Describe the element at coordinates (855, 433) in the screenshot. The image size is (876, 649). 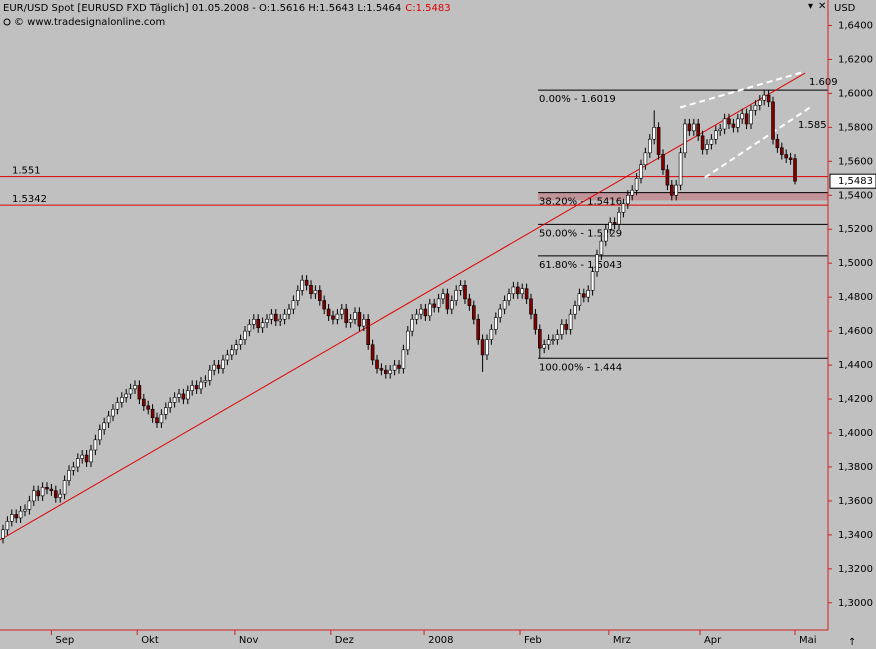
I see `y-tick-label: 1,4000` at that location.